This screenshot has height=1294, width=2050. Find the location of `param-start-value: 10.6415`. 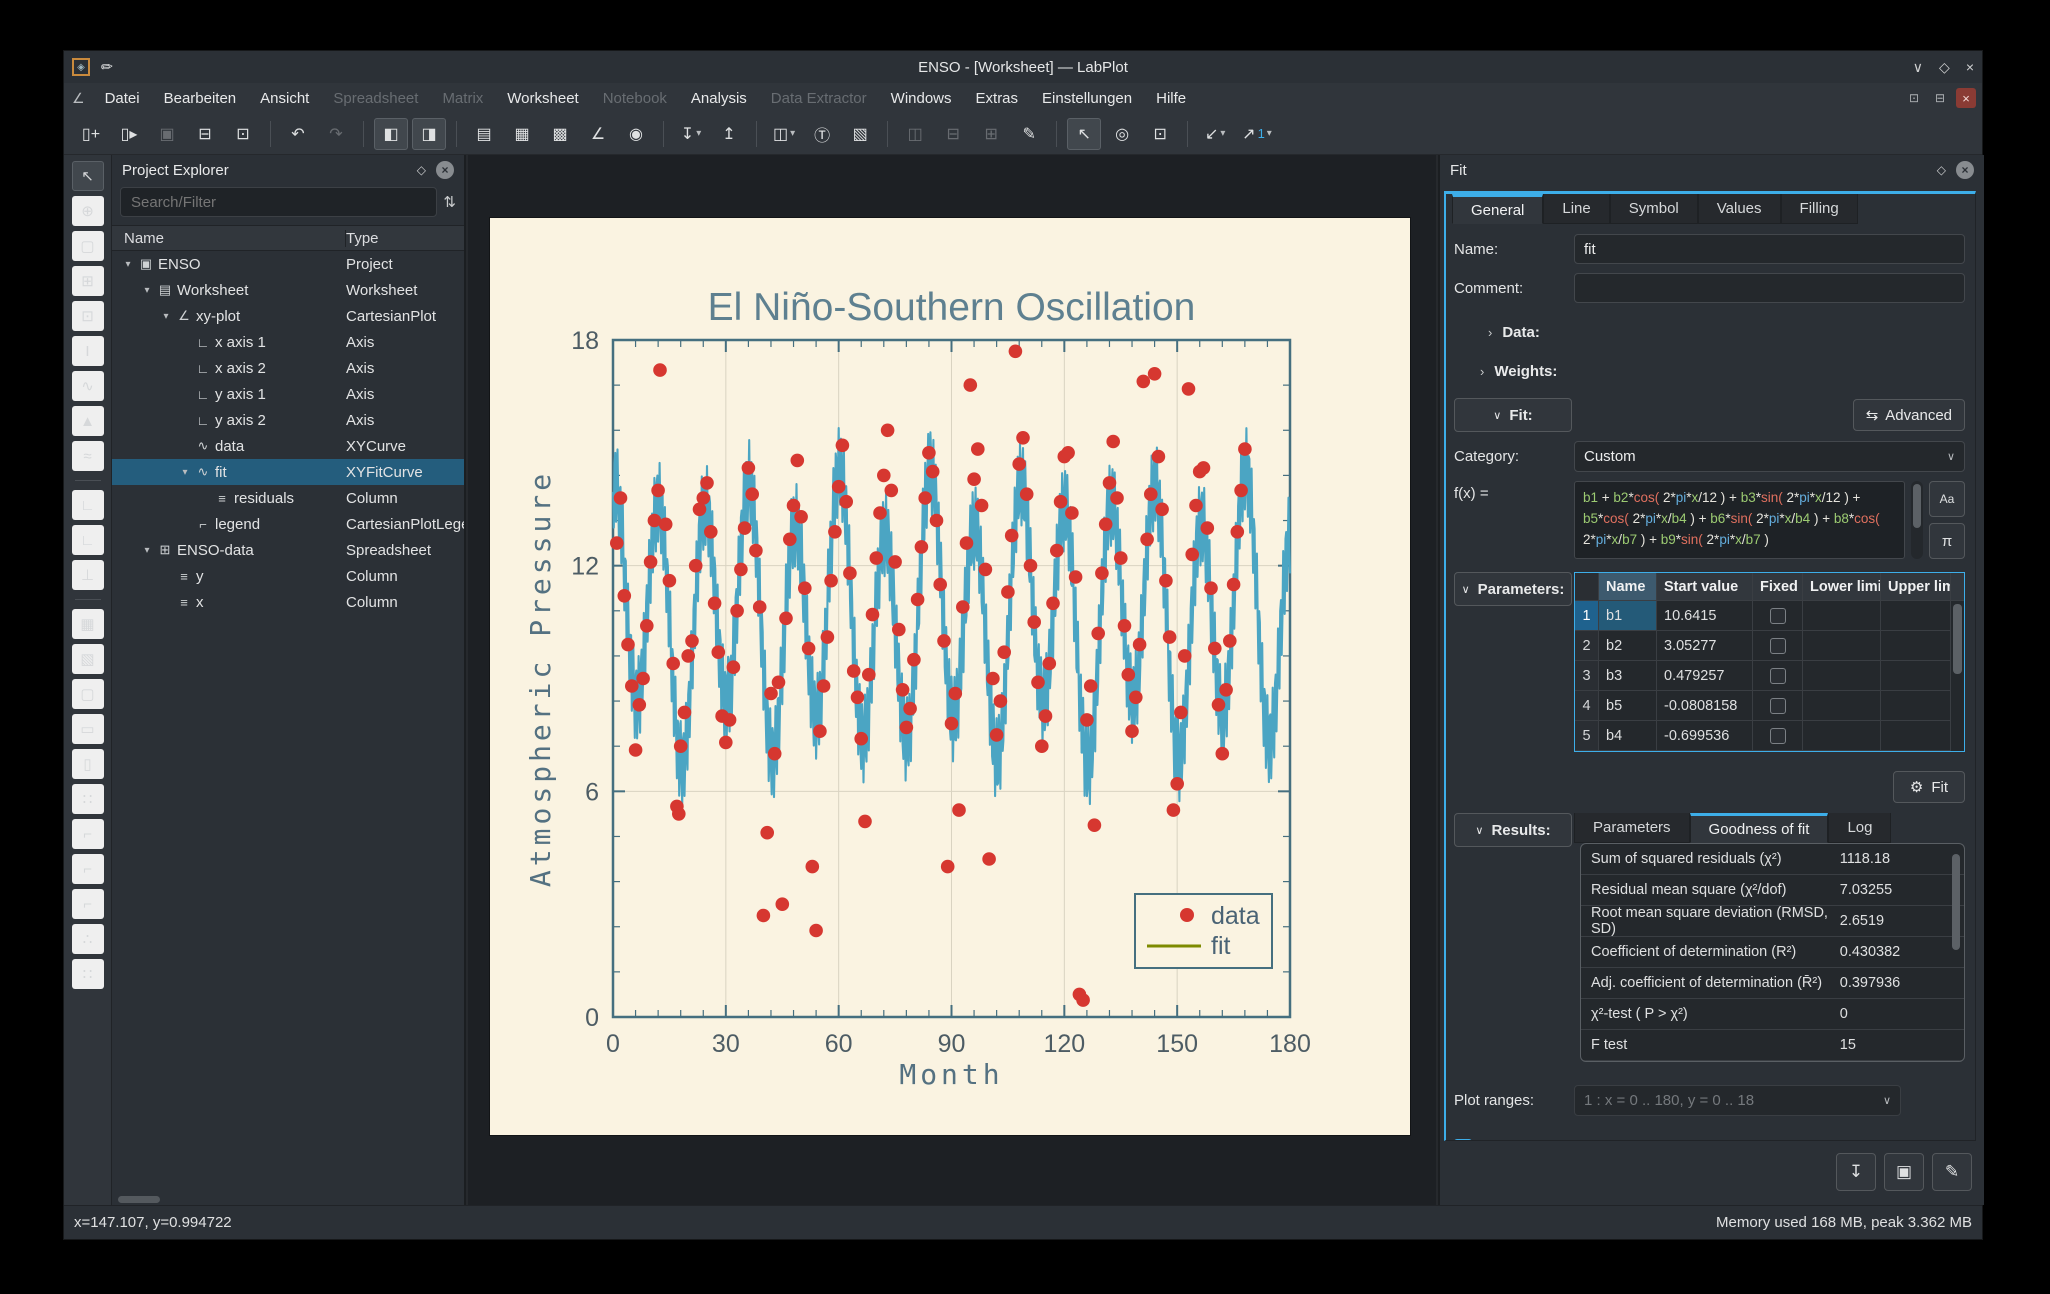

param-start-value: 10.6415 is located at coordinates (1705, 615).